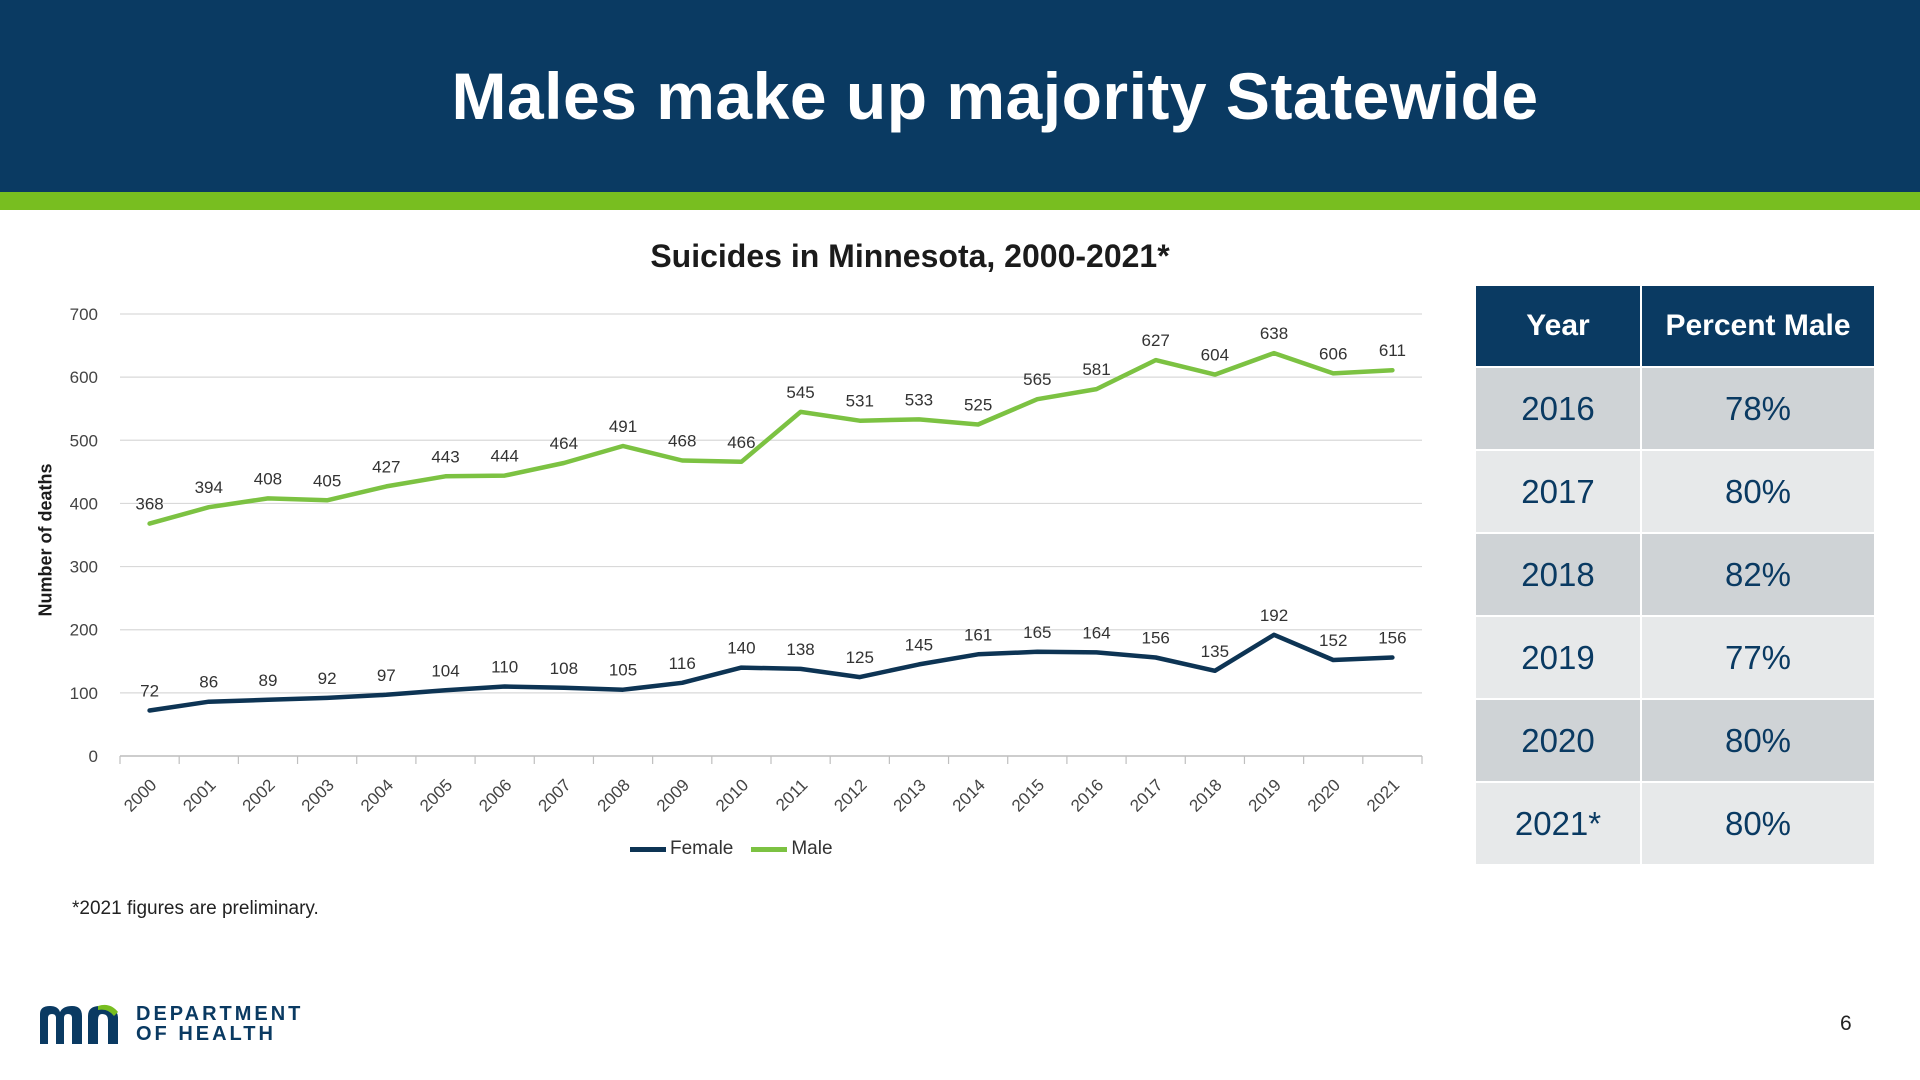 This screenshot has height=1080, width=1920. Describe the element at coordinates (84, 314) in the screenshot. I see `y-tick-label: 700` at that location.